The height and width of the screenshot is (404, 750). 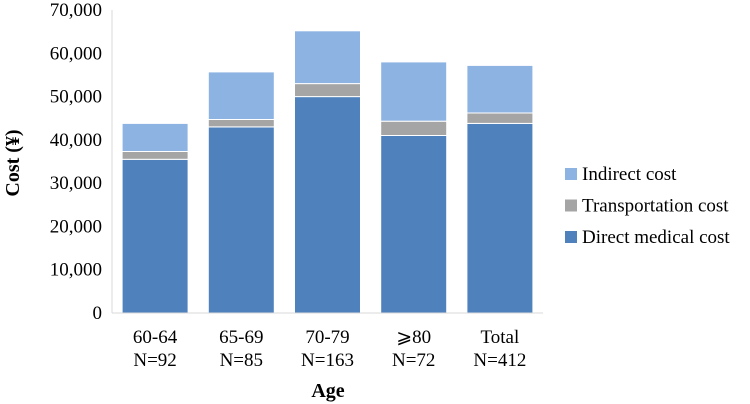 What do you see at coordinates (76, 97) in the screenshot?
I see `y-tick-label: 50,000` at bounding box center [76, 97].